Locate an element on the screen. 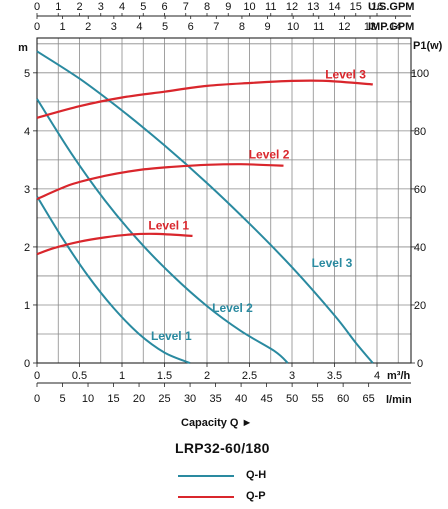 This screenshot has width=448, height=509. y-right-unit-label: P1(w) is located at coordinates (428, 46).